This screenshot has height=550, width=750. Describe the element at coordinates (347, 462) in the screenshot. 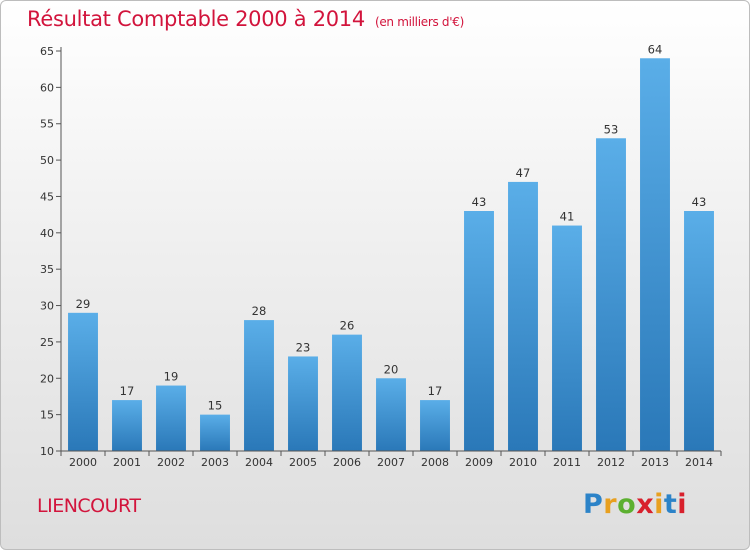

I see `x-tick-label: 2006` at that location.